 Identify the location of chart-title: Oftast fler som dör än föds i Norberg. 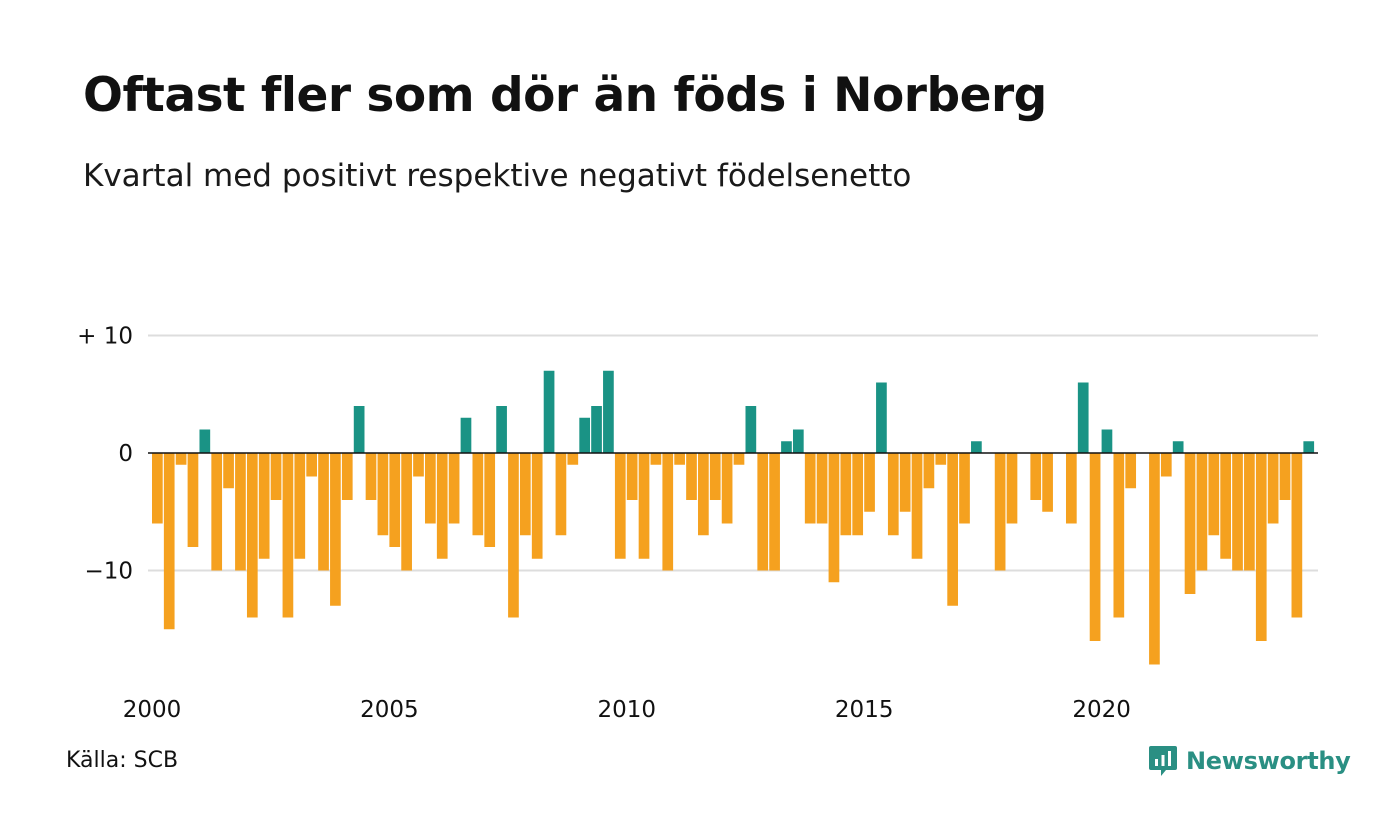
(565, 95).